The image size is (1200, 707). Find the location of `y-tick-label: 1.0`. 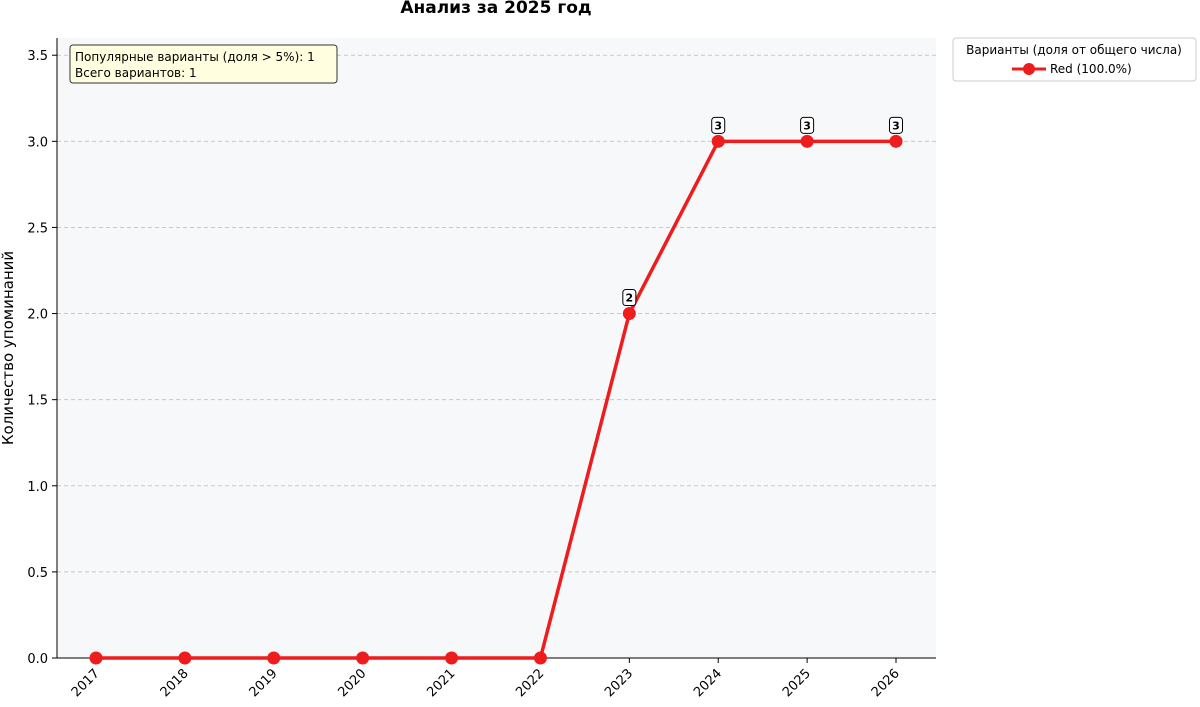

y-tick-label: 1.0 is located at coordinates (37, 487).